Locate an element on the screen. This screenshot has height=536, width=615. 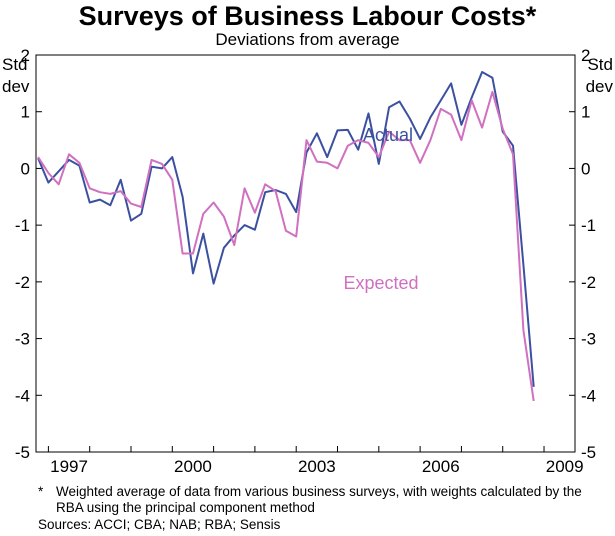
x-tick-label: 2000 is located at coordinates (193, 466).